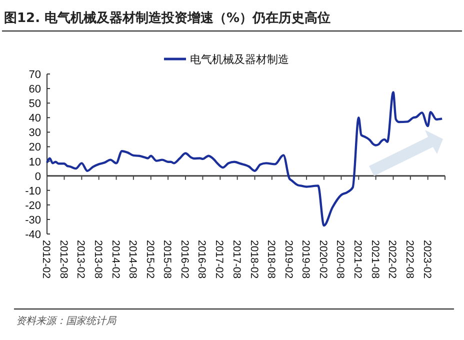 The width and height of the screenshot is (464, 340). Describe the element at coordinates (37, 176) in the screenshot. I see `y-tick-label: 0` at that location.